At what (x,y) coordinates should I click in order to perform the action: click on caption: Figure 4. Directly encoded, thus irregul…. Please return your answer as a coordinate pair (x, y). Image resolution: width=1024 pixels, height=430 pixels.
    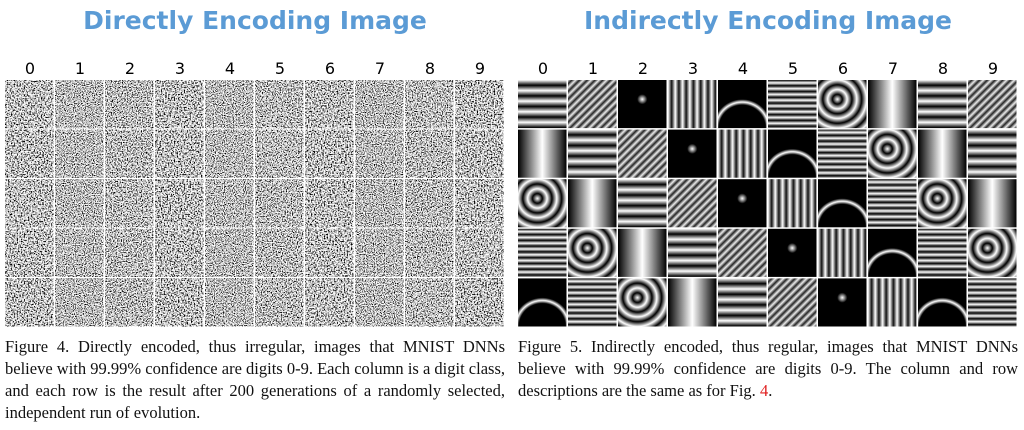
    Looking at the image, I should click on (255, 380).